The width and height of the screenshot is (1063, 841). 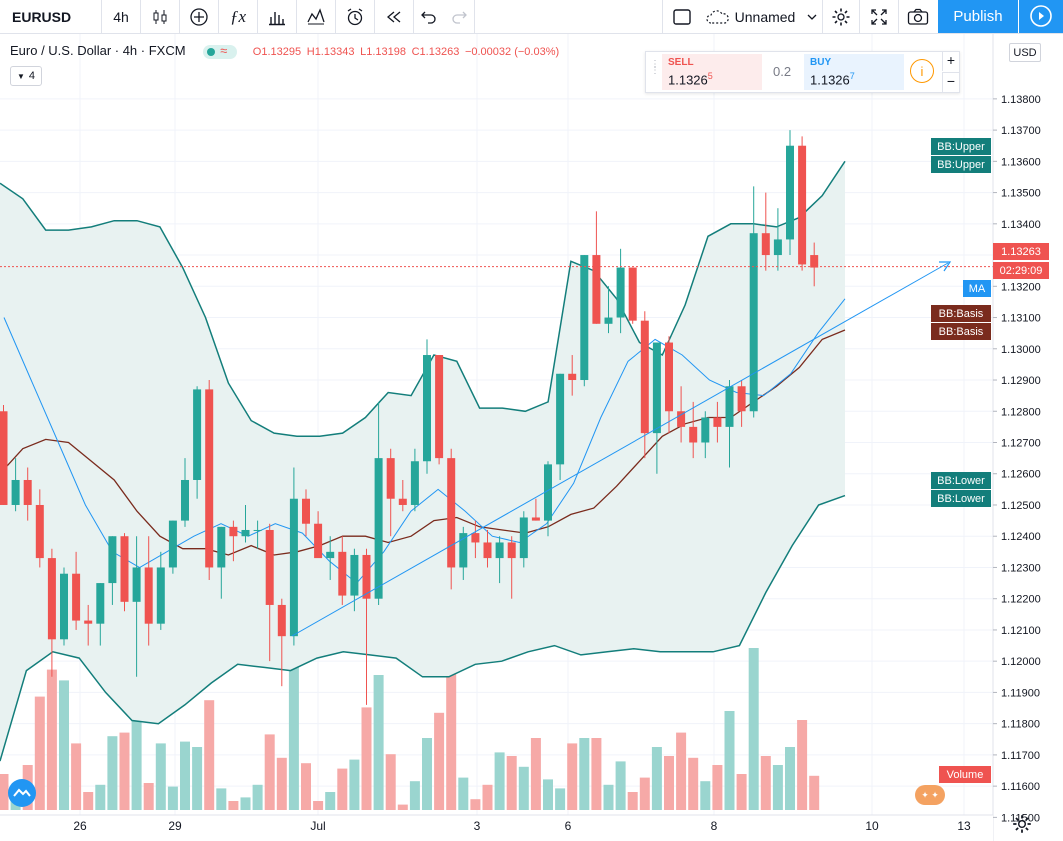 I want to click on buy-label: BUY, so click(x=821, y=62).